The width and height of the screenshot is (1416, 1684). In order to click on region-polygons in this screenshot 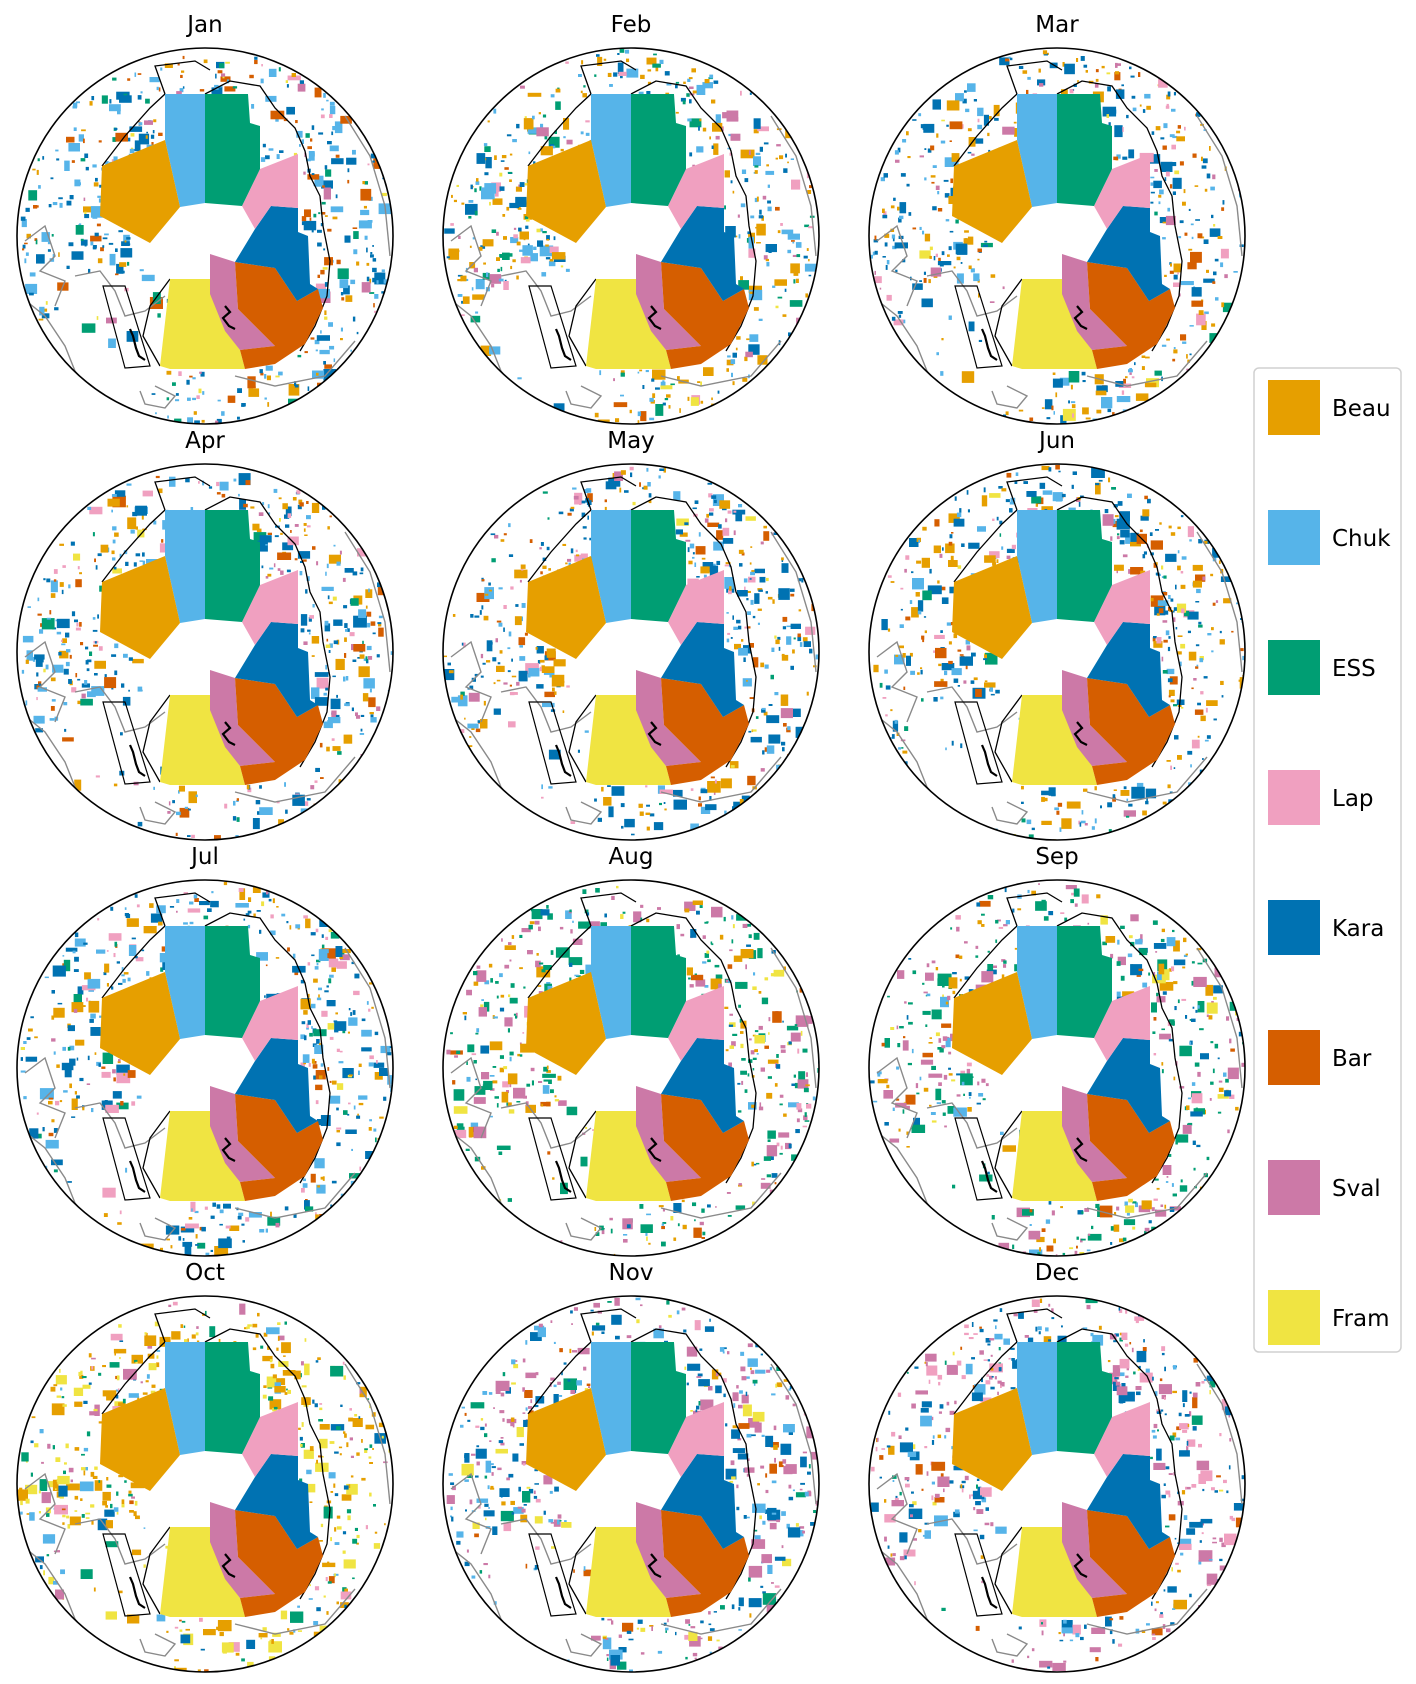, I will do `click(211, 1479)`.